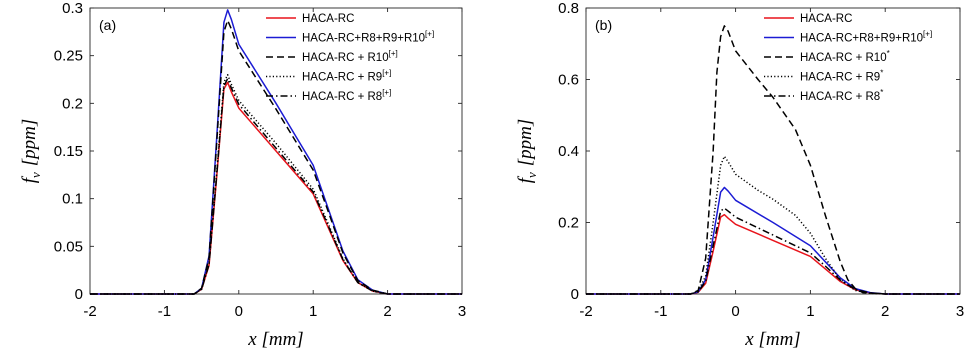 This screenshot has width=970, height=353. What do you see at coordinates (845, 56) in the screenshot?
I see `legend-entry: HACA-RC + R10*` at bounding box center [845, 56].